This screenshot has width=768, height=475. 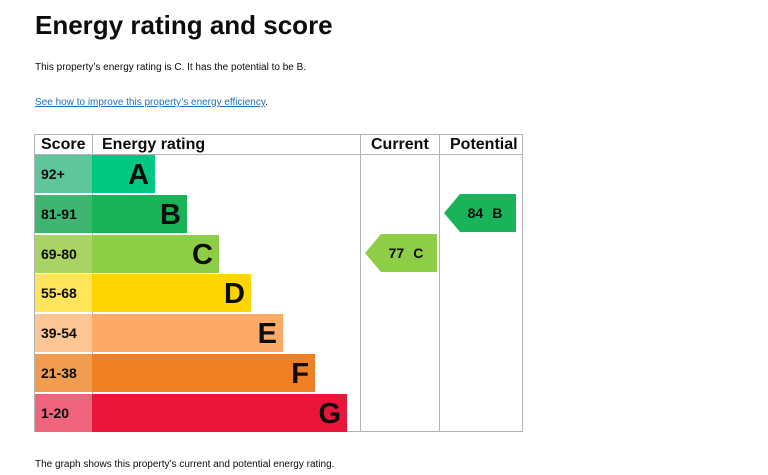 I want to click on band-letter: D, so click(x=234, y=294).